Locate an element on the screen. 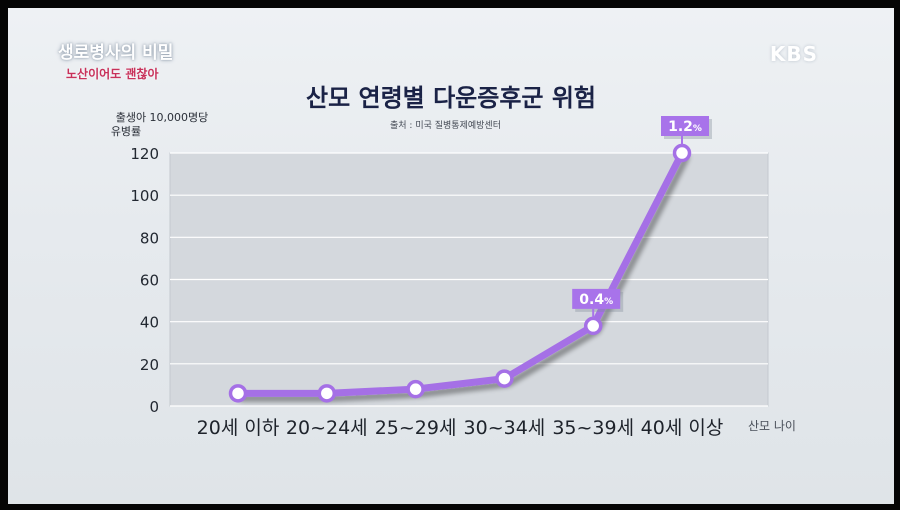 This screenshot has width=900, height=510. x-axis-label: 산모 나이 is located at coordinates (772, 426).